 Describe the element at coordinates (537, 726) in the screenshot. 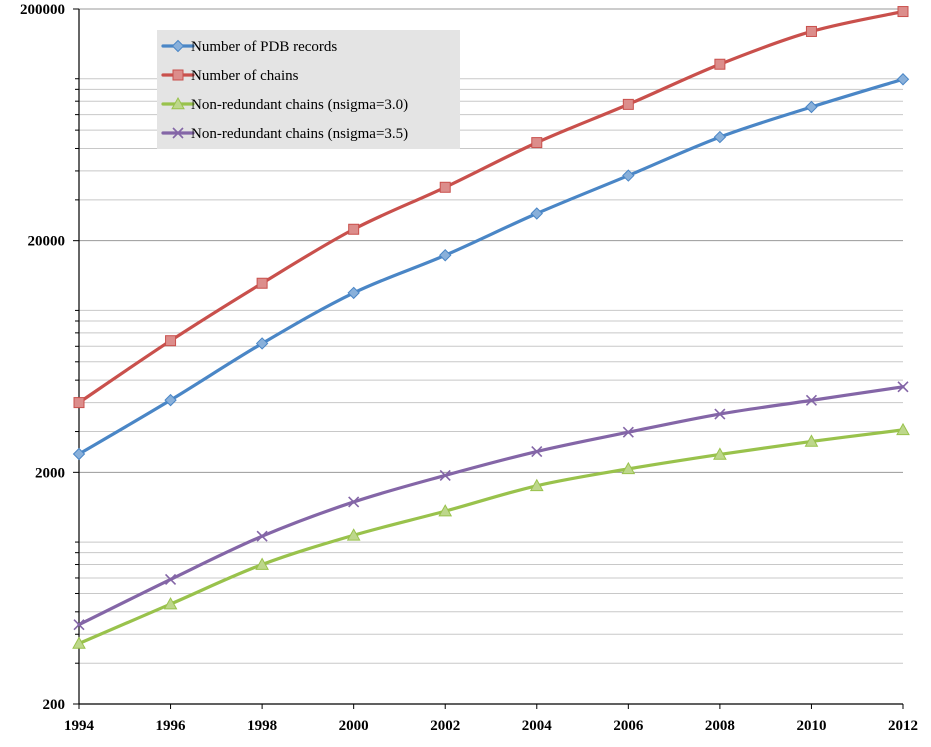

I see `x-tick-label: 2004` at that location.